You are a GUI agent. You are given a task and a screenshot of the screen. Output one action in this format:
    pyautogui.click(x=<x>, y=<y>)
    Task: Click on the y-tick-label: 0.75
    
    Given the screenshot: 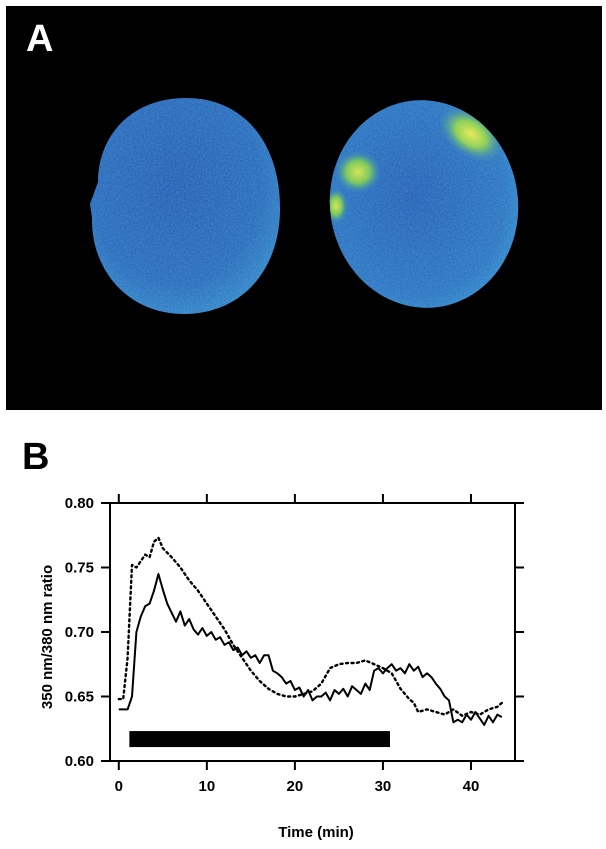 What is the action you would take?
    pyautogui.click(x=79, y=568)
    